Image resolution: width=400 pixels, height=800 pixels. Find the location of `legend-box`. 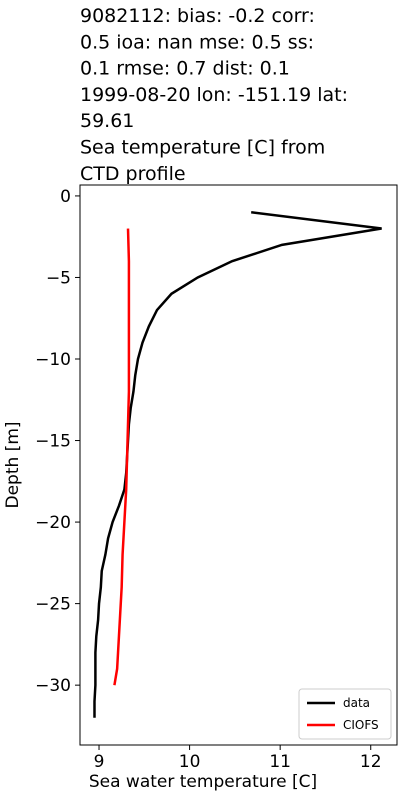

legend-box is located at coordinates (345, 714).